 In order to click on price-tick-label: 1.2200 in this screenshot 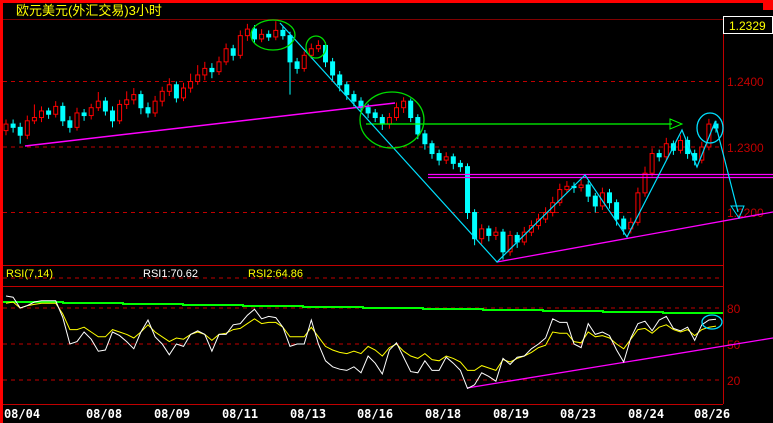, I will do `click(745, 213)`.